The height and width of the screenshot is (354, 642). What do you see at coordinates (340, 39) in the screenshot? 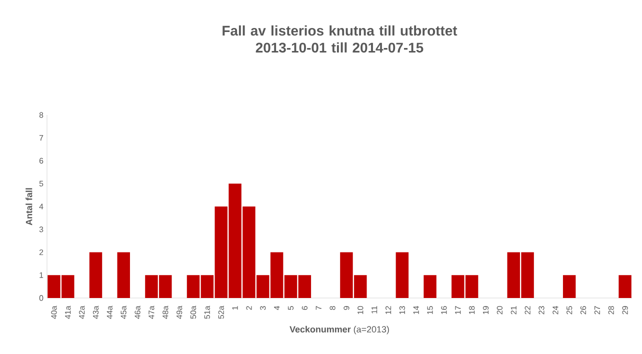
I see `chart-title: Fall av listerios knutna till utbrottet 2013-10-01 till 2014-07-15` at bounding box center [340, 39].